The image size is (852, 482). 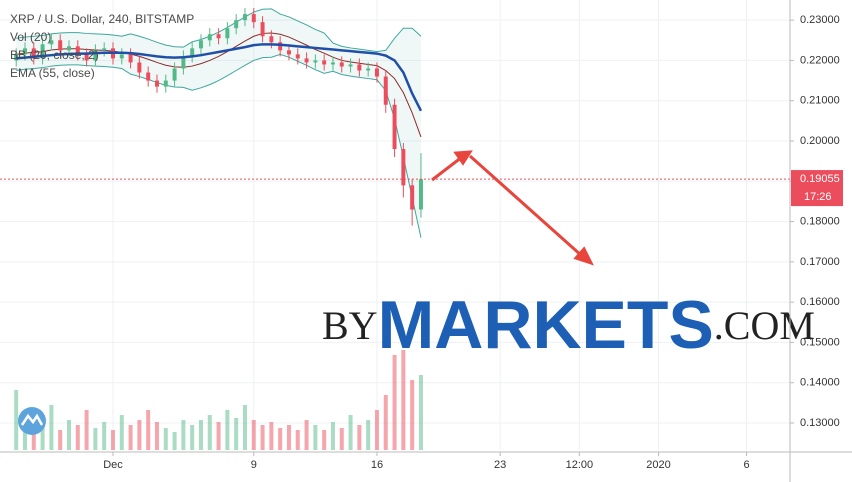 What do you see at coordinates (820, 141) in the screenshot?
I see `y-tick-label: 0.20000` at bounding box center [820, 141].